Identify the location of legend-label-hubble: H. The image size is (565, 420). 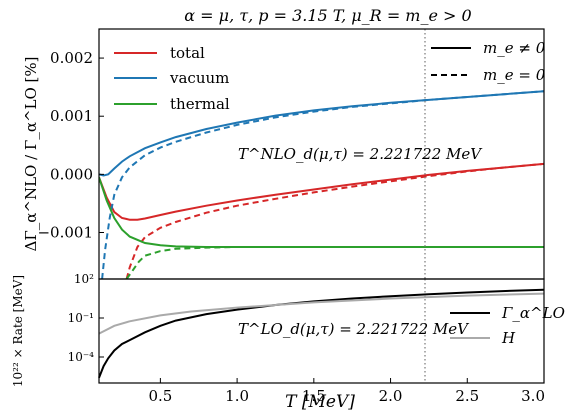
(508, 338).